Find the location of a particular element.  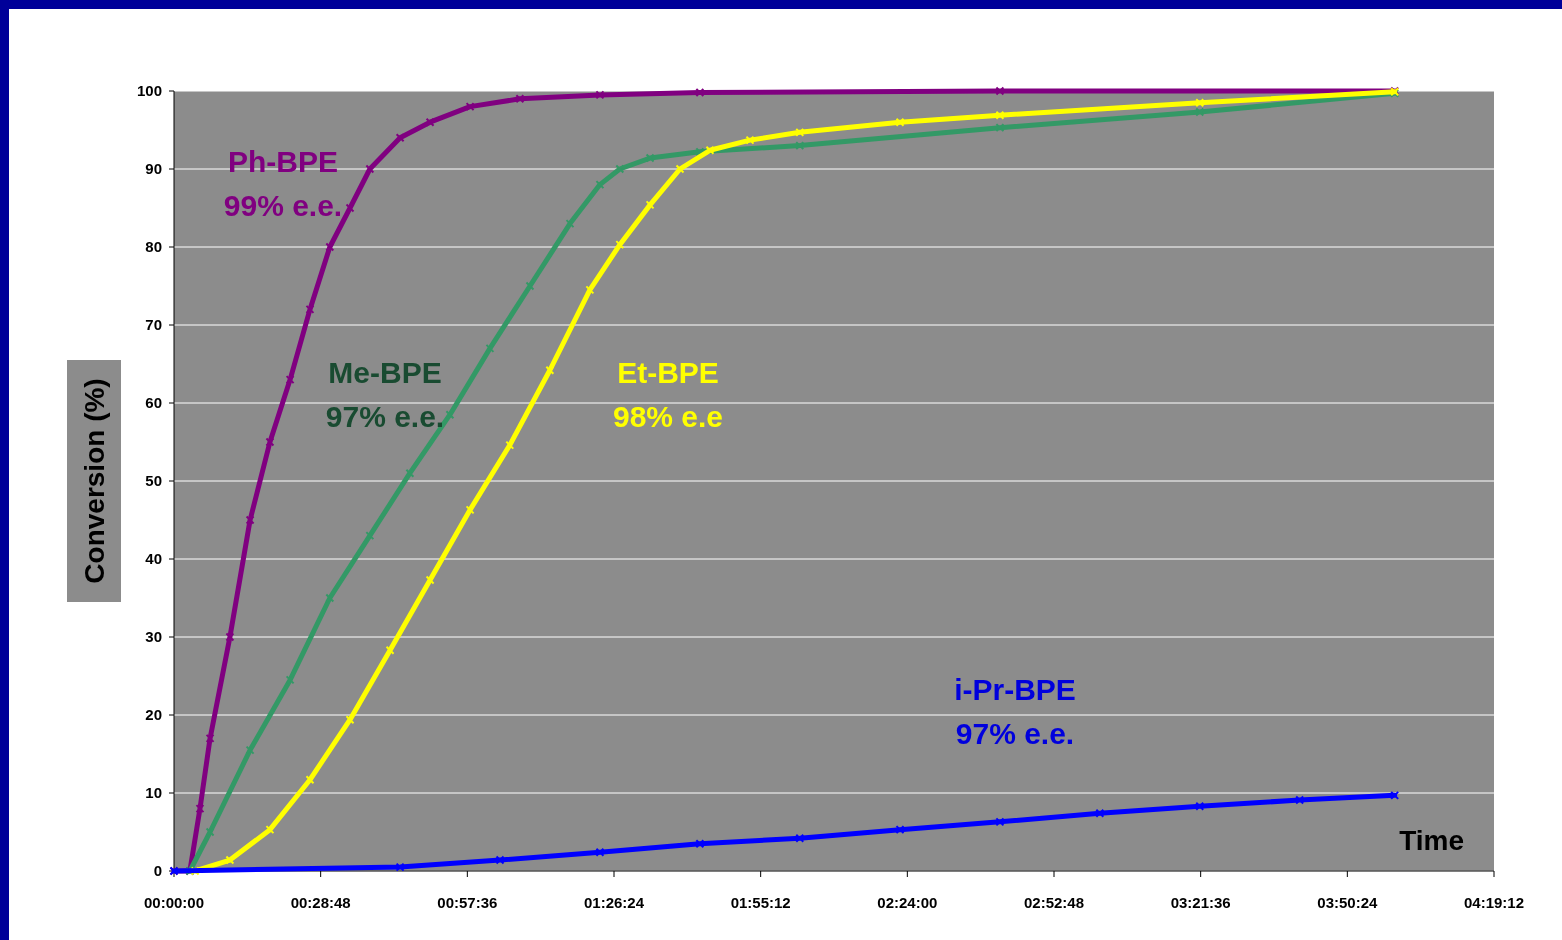

x-tick-label: 00:28:48 is located at coordinates (320, 902).